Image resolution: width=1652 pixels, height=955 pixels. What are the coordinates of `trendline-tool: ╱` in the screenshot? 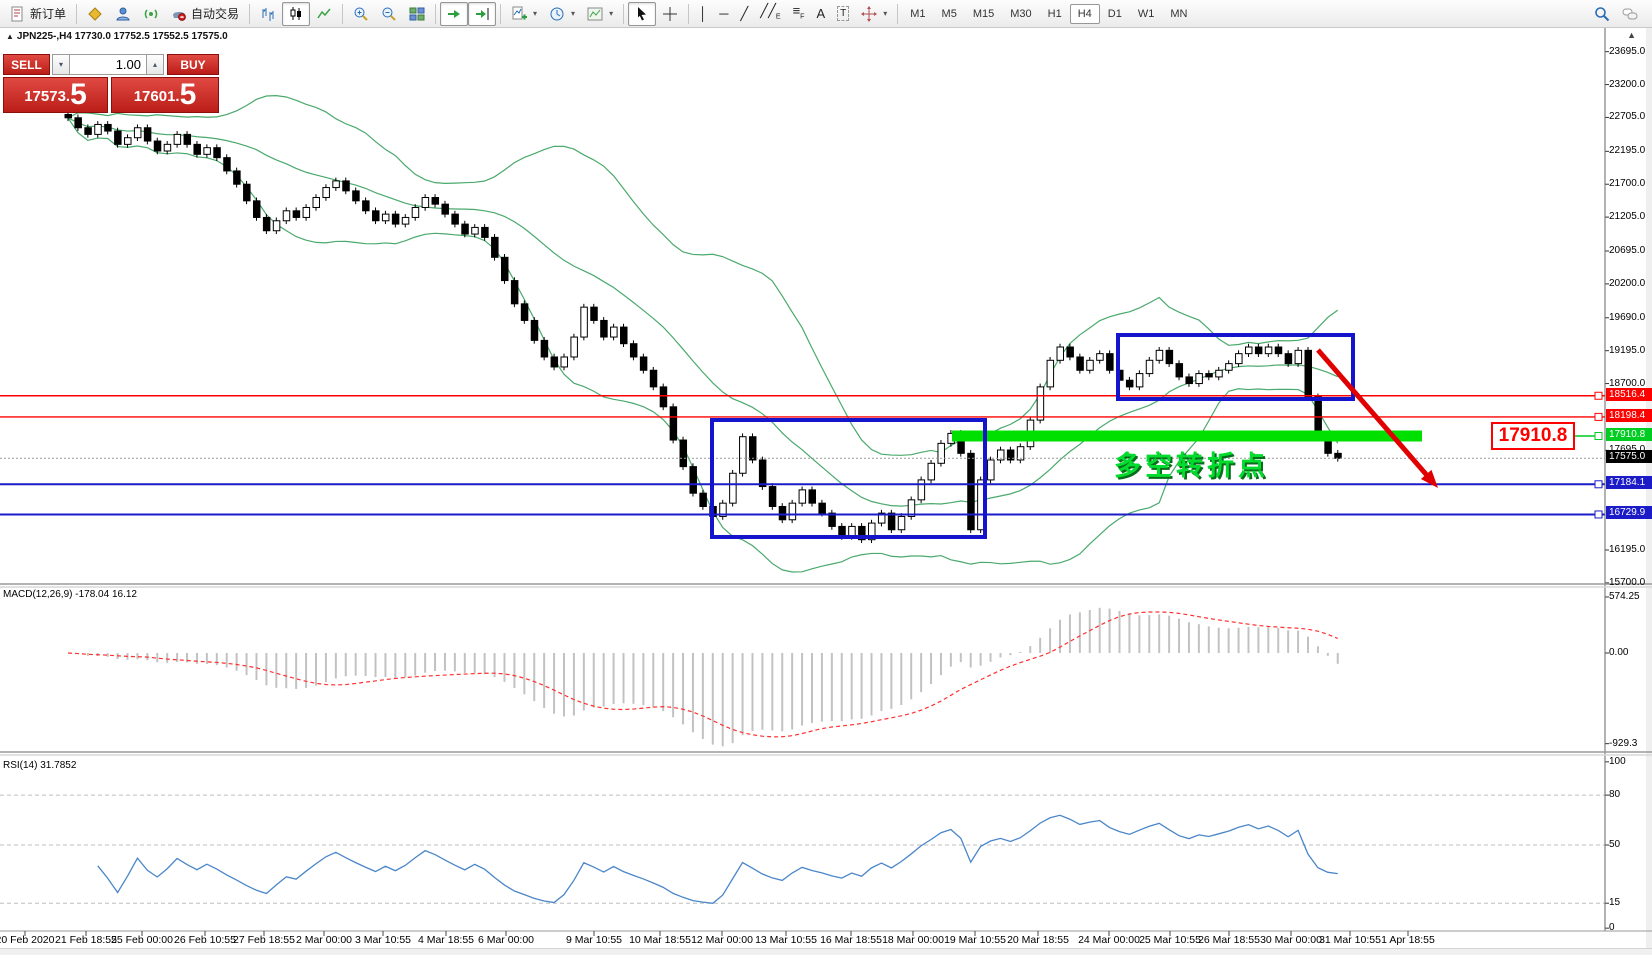 It's located at (744, 14).